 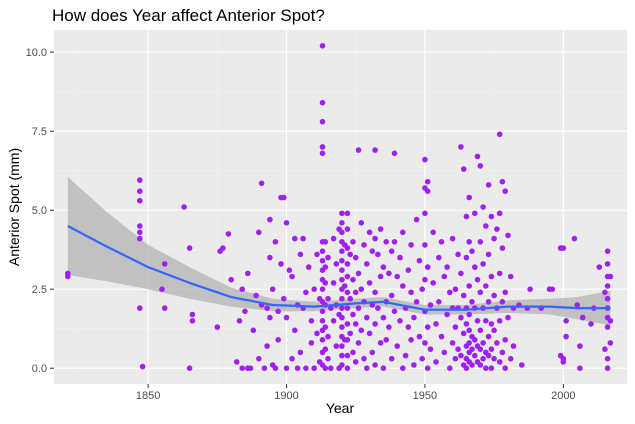 I want to click on y-tick-label: 2.5, so click(x=39, y=290).